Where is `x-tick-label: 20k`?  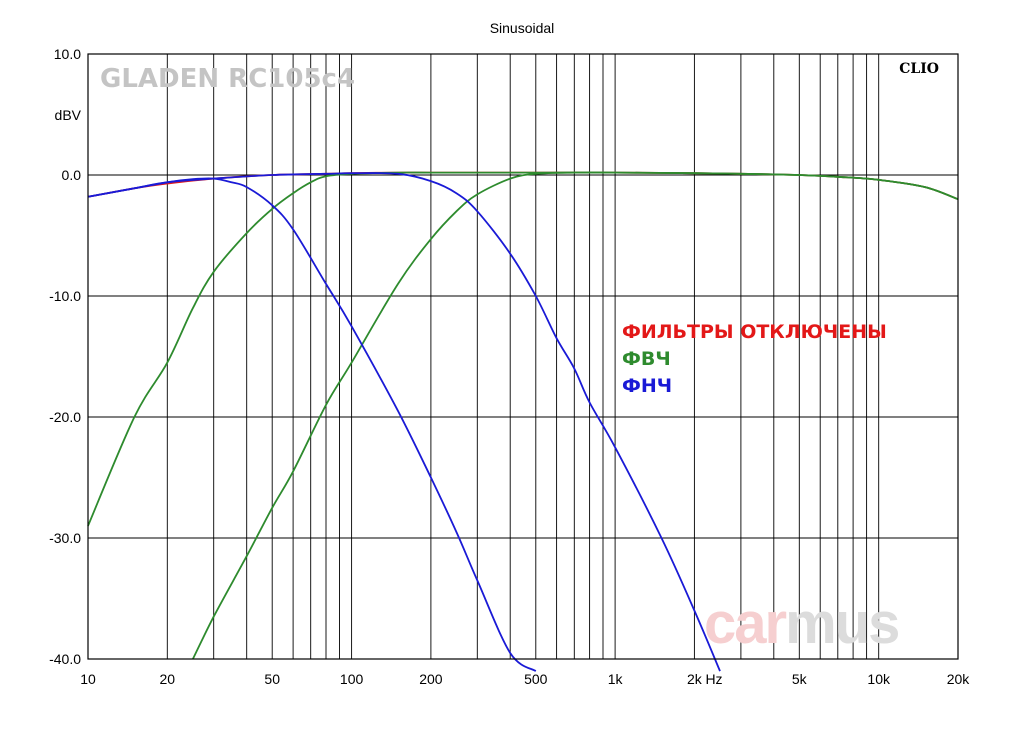
x-tick-label: 20k is located at coordinates (959, 679).